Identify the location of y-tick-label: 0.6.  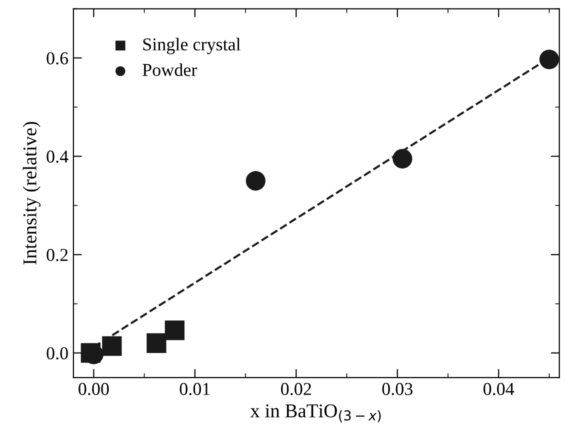
(57, 58).